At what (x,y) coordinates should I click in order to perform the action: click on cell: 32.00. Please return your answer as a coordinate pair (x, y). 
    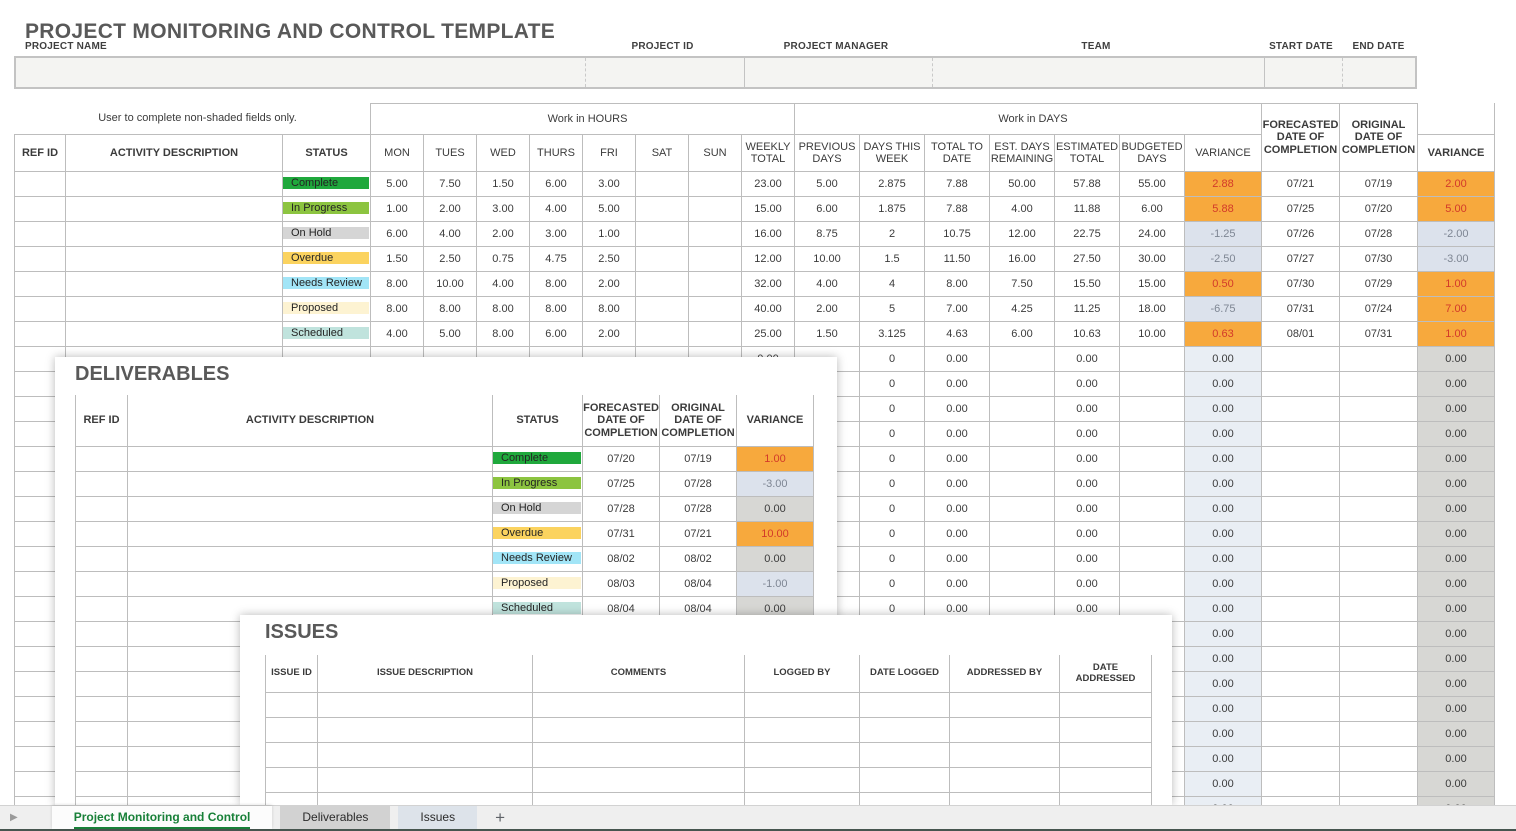
    Looking at the image, I should click on (768, 284).